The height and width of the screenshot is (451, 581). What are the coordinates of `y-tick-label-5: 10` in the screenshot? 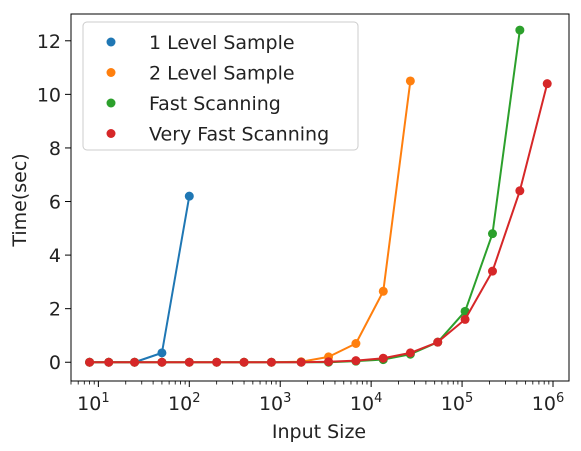 It's located at (49, 95).